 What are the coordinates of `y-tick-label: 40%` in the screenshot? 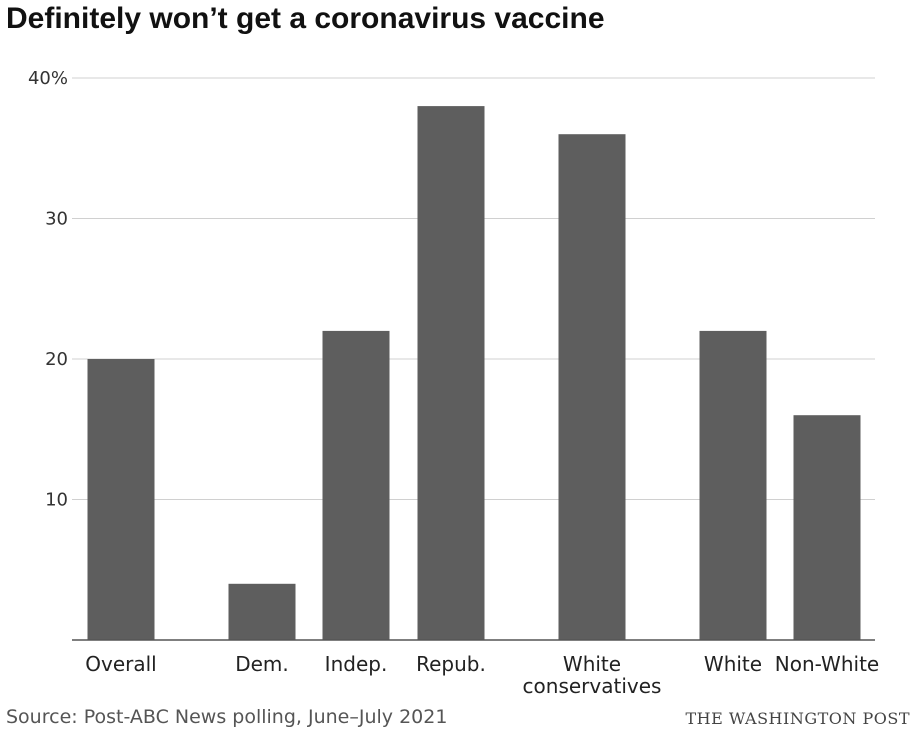 It's located at (48, 78).